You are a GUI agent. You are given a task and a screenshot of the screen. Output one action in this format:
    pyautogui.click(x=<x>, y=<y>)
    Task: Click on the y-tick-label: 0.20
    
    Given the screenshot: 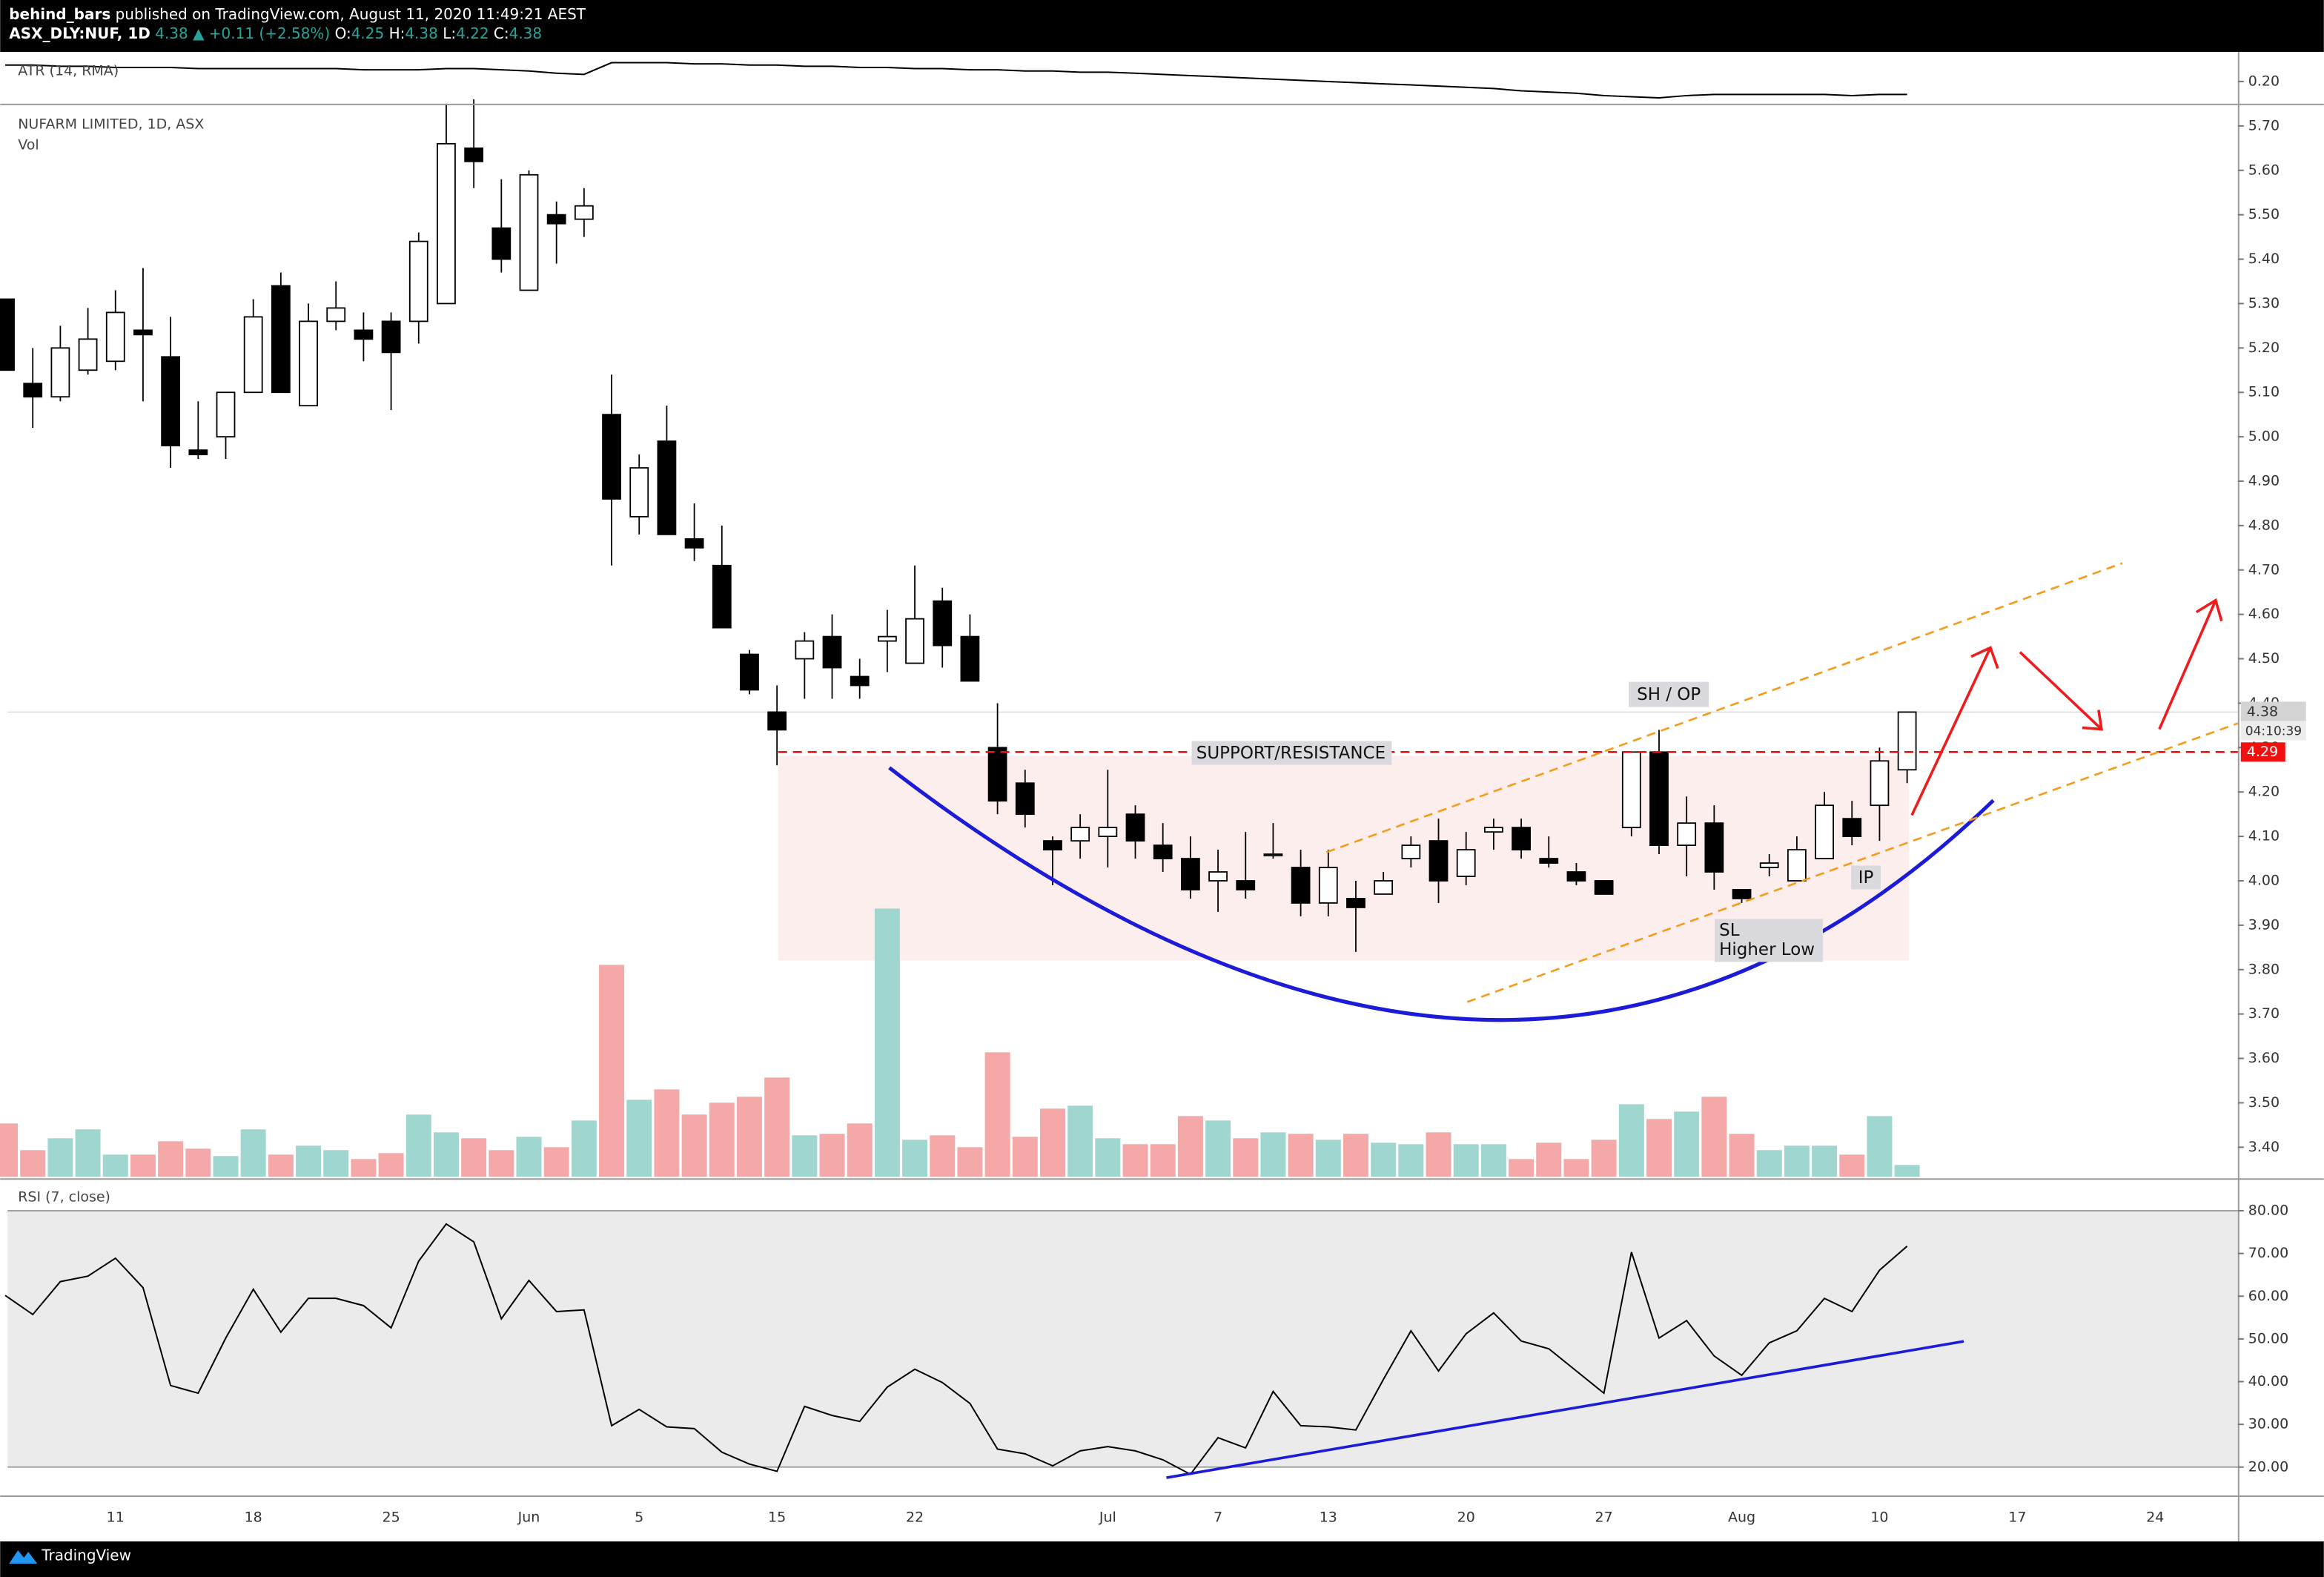 What is the action you would take?
    pyautogui.click(x=2264, y=81)
    